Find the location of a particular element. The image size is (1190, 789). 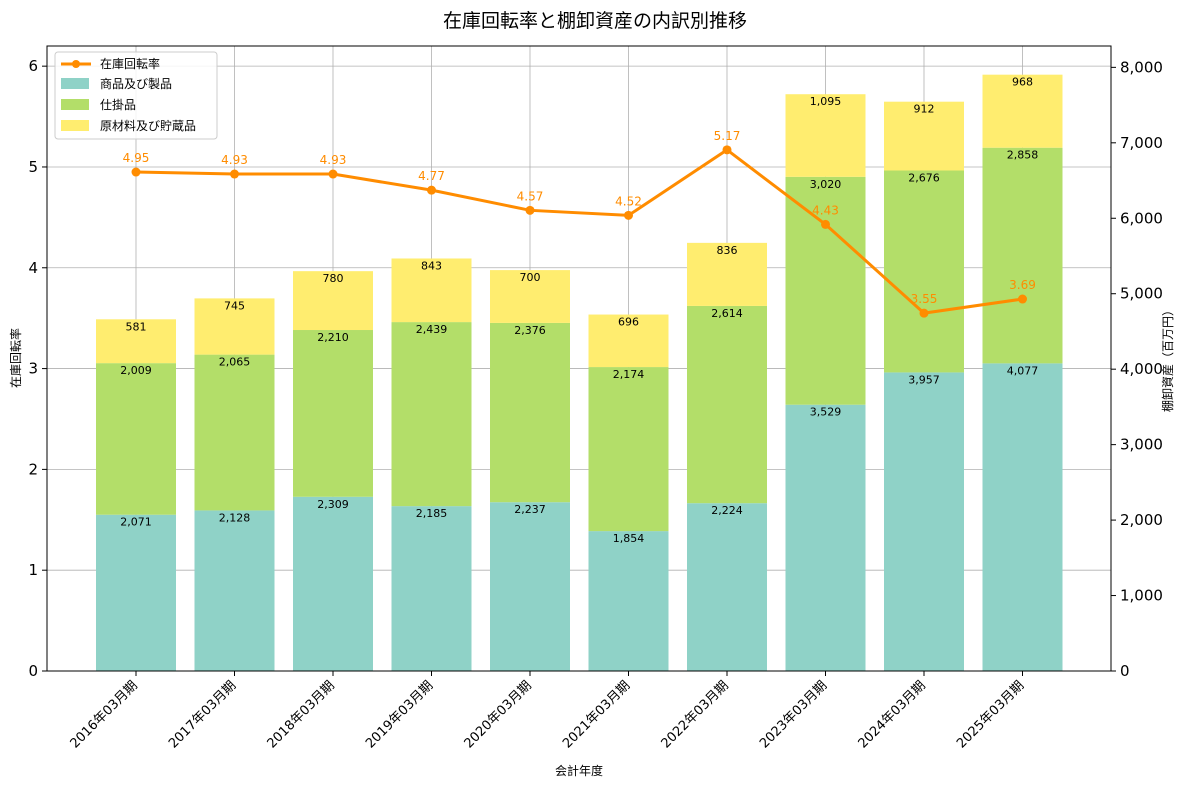

bar-value-label: 700 is located at coordinates (530, 277).